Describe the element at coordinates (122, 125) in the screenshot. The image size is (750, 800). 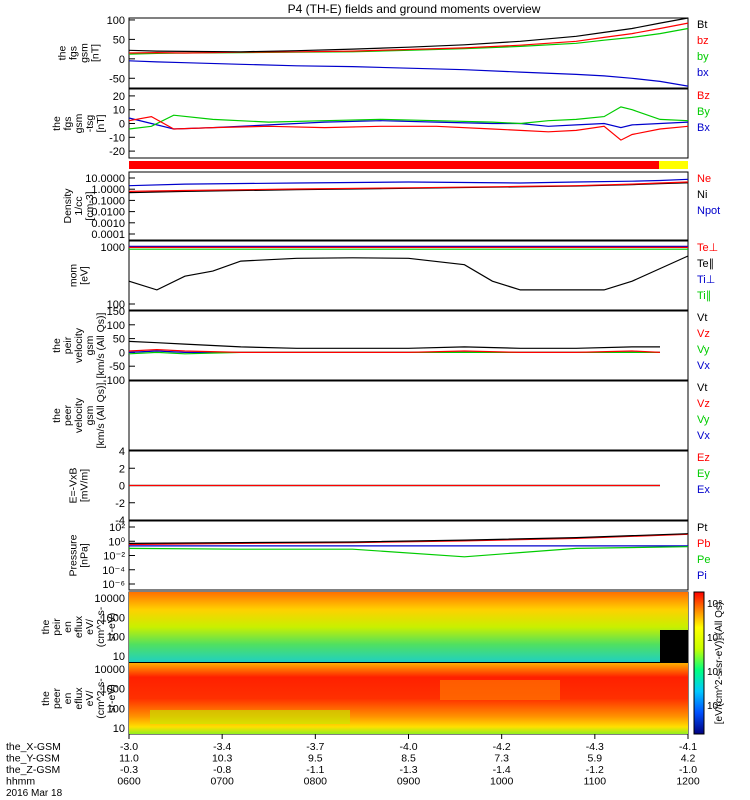
I see `fgs-dsl-ytick-label: 0` at that location.